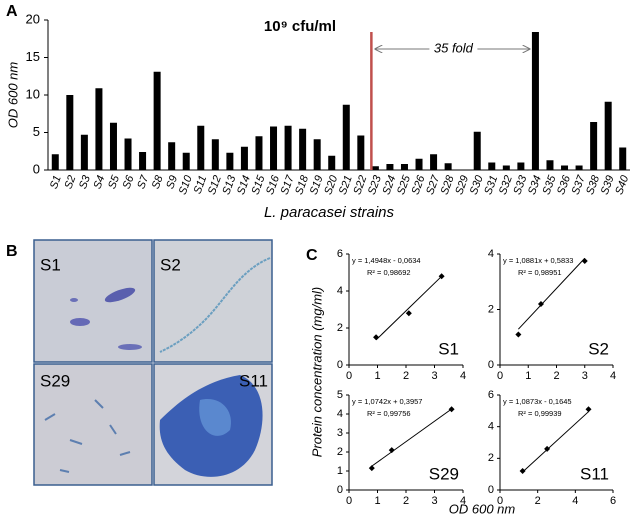 The width and height of the screenshot is (633, 523). I want to click on annotation: 35 fold, so click(454, 47).